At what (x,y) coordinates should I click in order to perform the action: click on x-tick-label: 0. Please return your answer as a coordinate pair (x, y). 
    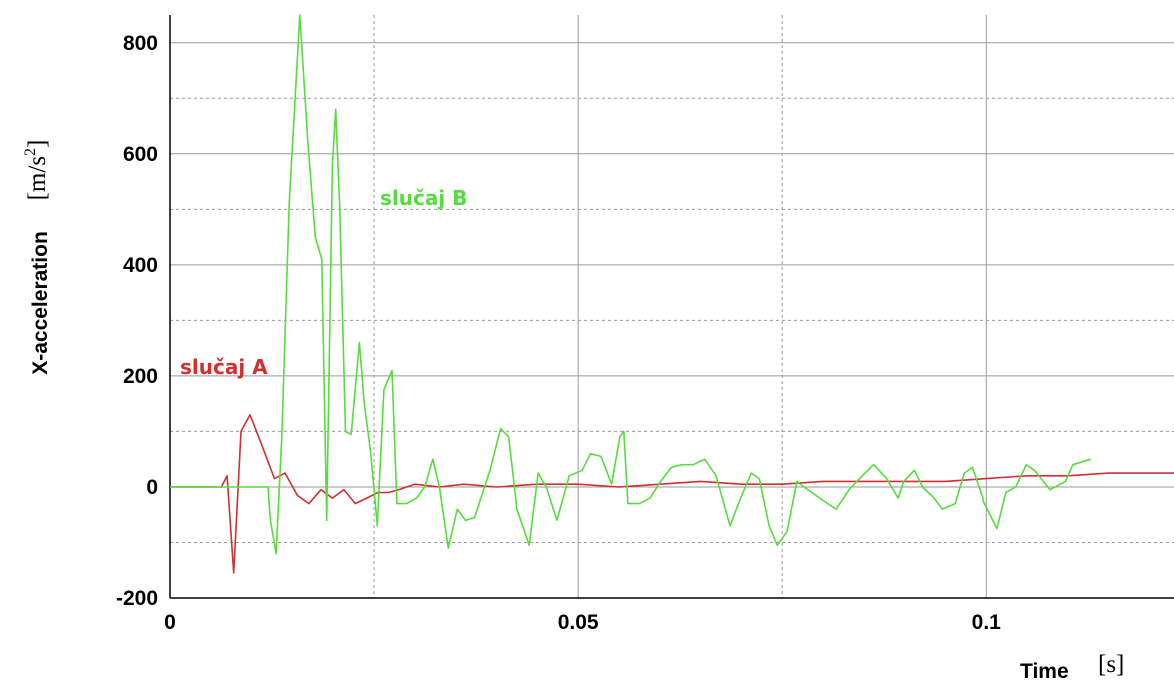
    Looking at the image, I should click on (170, 622).